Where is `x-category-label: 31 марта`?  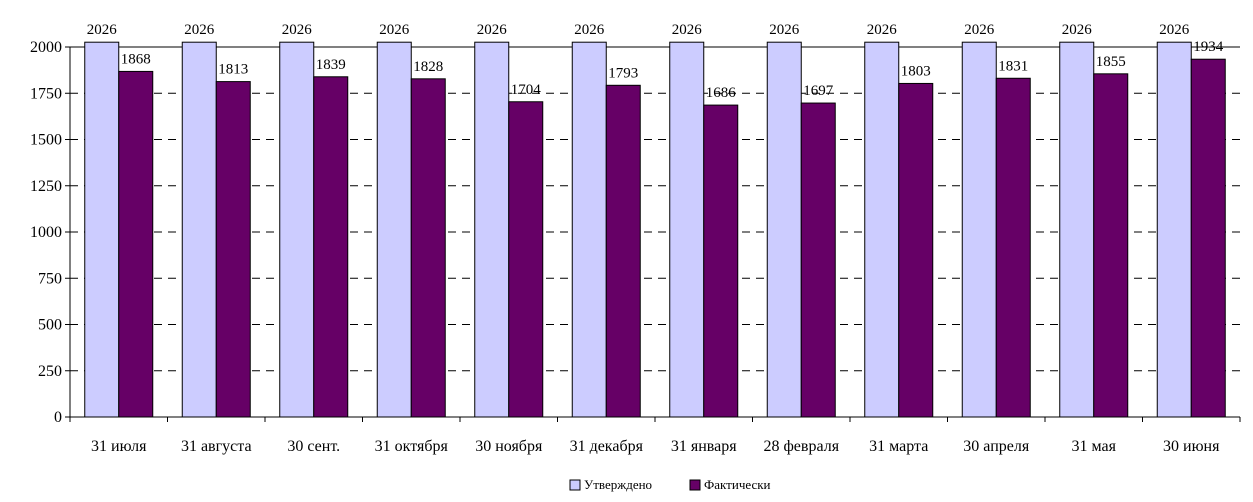 x-category-label: 31 марта is located at coordinates (898, 446).